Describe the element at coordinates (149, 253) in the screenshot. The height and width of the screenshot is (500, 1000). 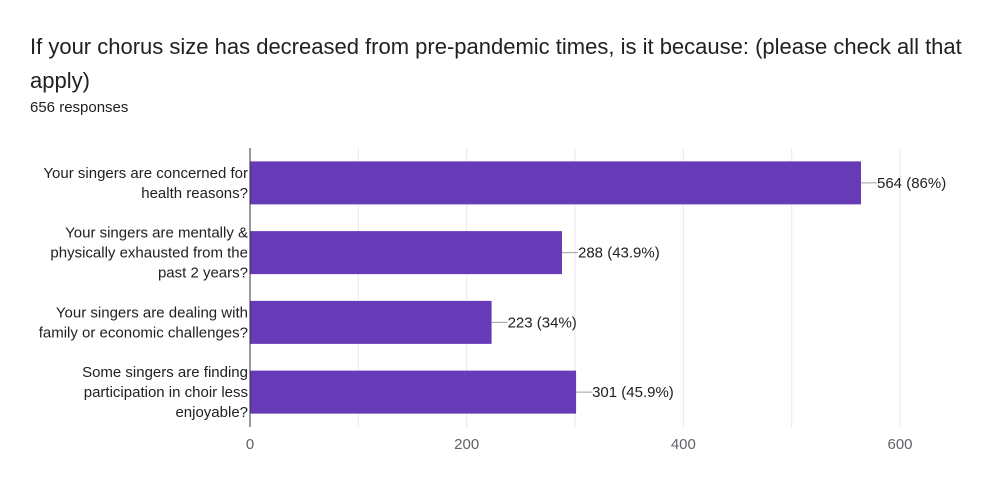
I see `category-label: physically exhausted from the` at that location.